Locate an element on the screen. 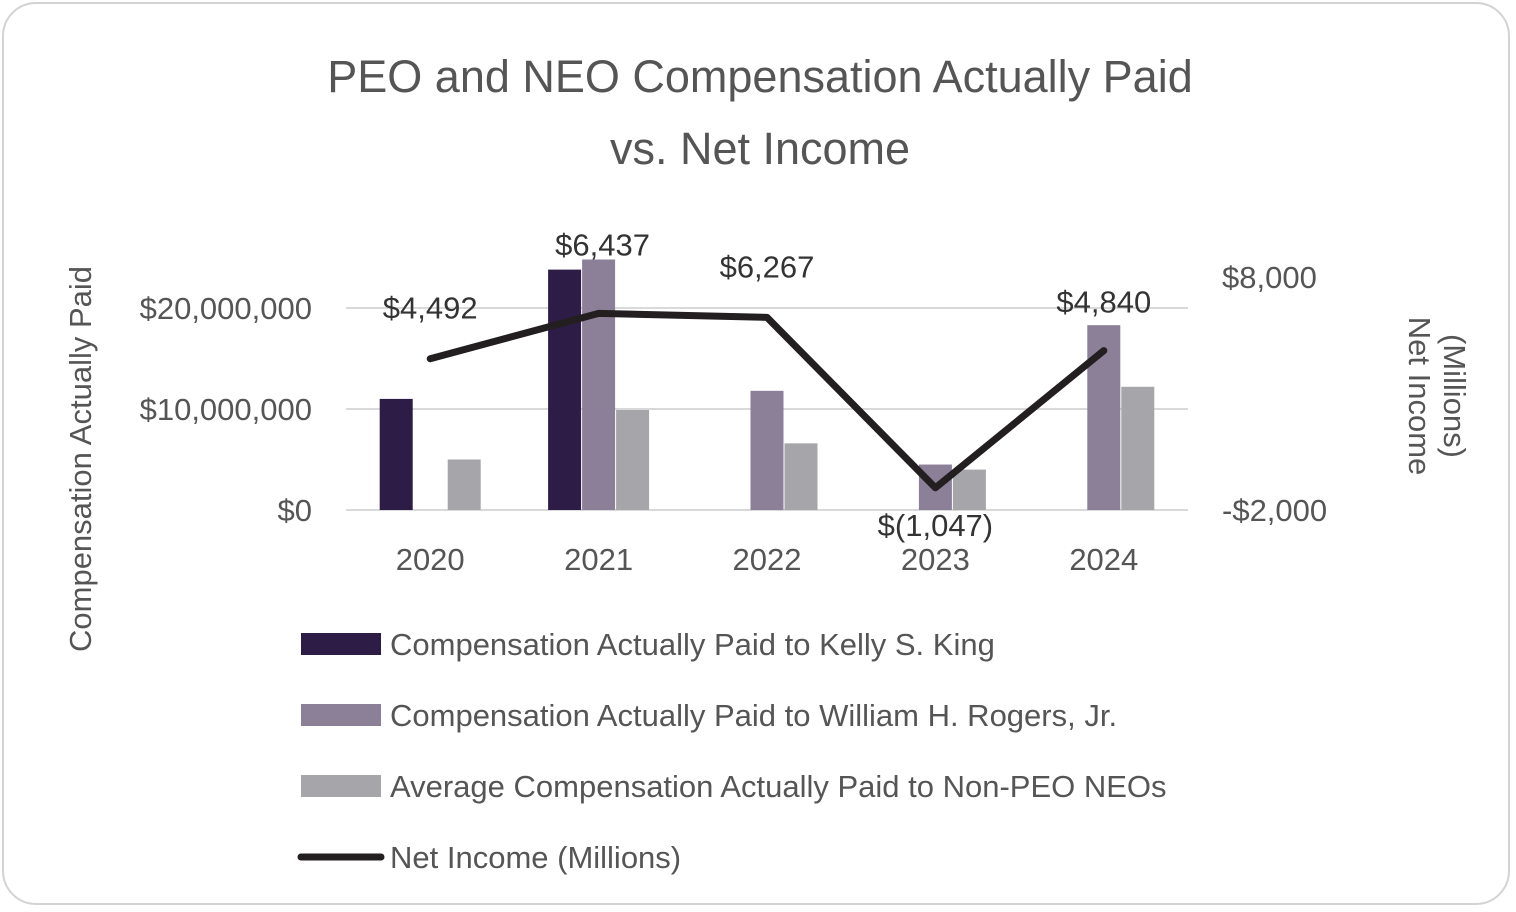  y-axis-title-right-line2: (Millions) is located at coordinates (1454, 396).